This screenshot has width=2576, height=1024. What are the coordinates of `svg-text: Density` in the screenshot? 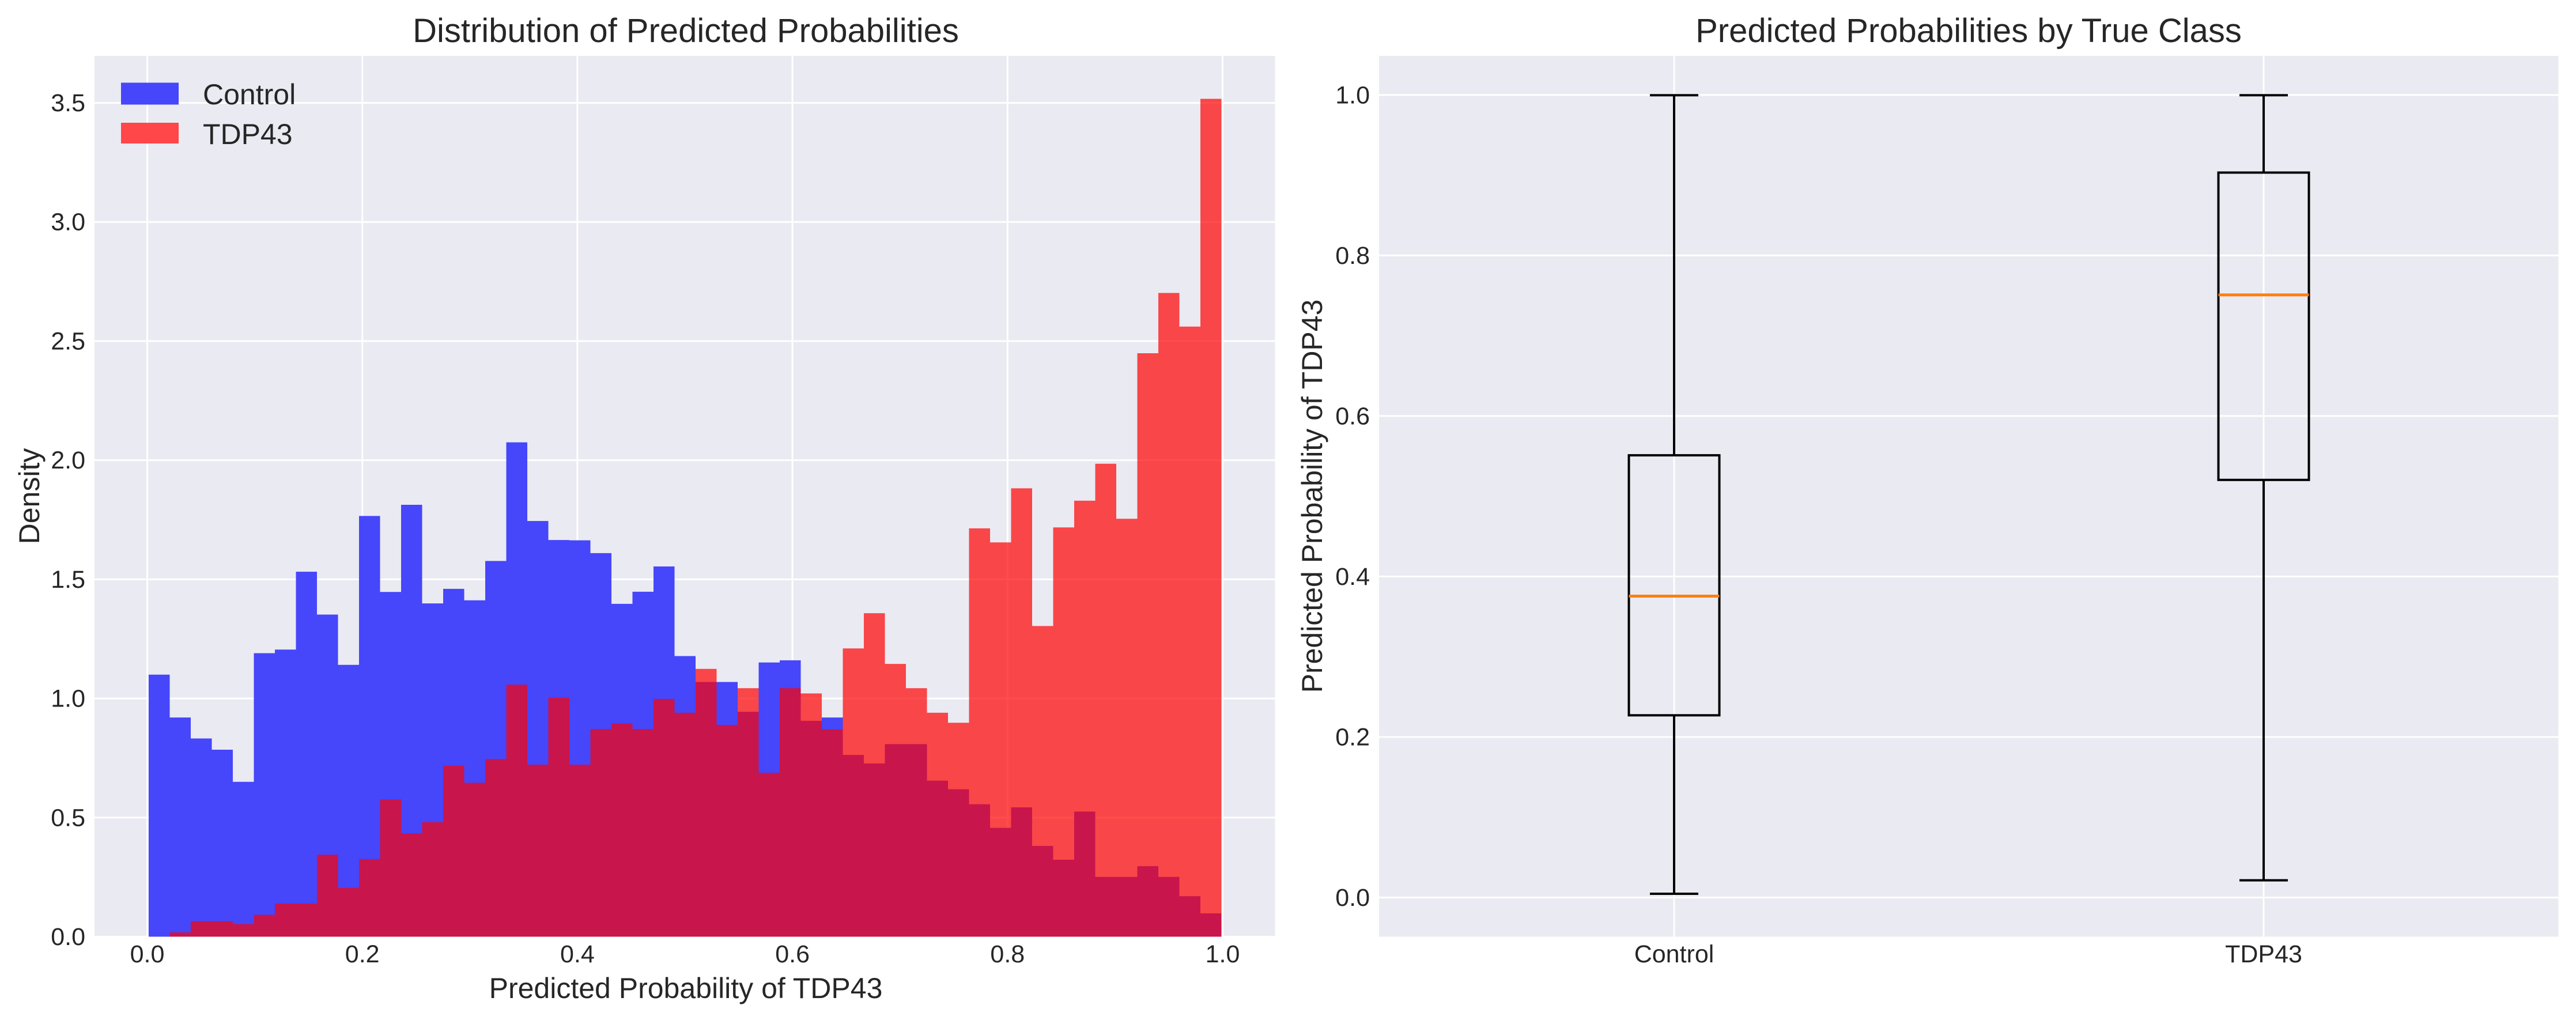 It's located at (29, 496).